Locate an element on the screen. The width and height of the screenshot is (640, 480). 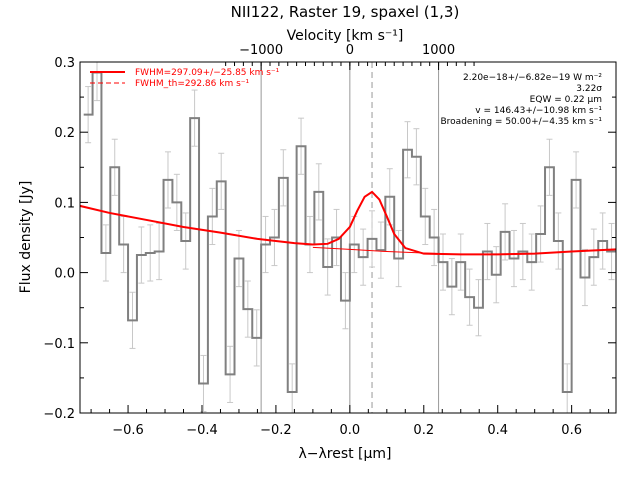
legend-label: FWHM=297.09+/−25.85 km s⁻¹ is located at coordinates (207, 73).